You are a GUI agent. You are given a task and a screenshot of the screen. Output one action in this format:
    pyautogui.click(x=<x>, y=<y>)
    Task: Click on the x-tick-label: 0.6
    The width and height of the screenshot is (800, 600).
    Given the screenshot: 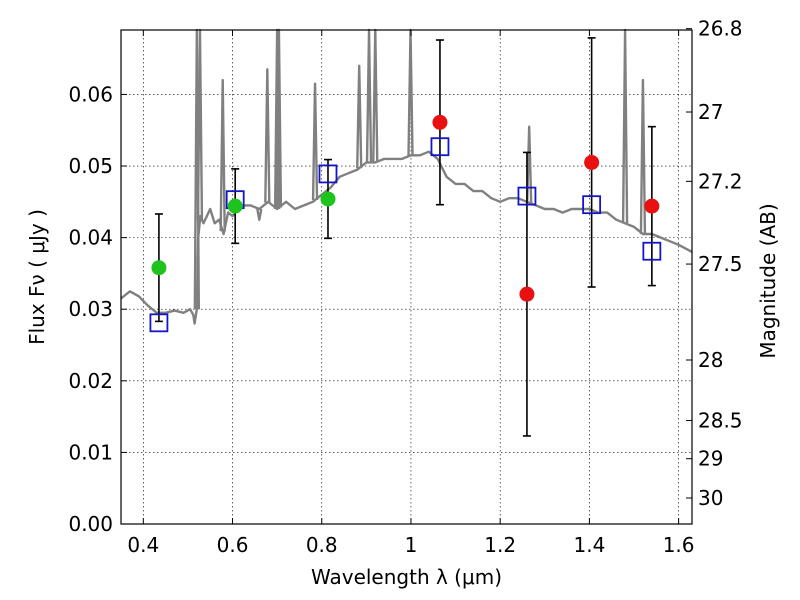 What is the action you would take?
    pyautogui.click(x=233, y=545)
    